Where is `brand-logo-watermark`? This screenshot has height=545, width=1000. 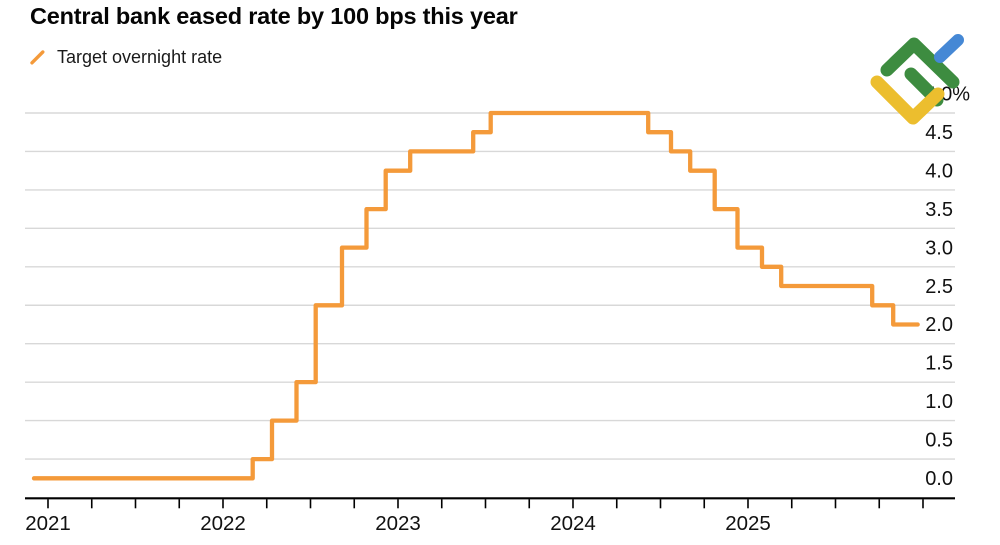 brand-logo-watermark is located at coordinates (917, 79).